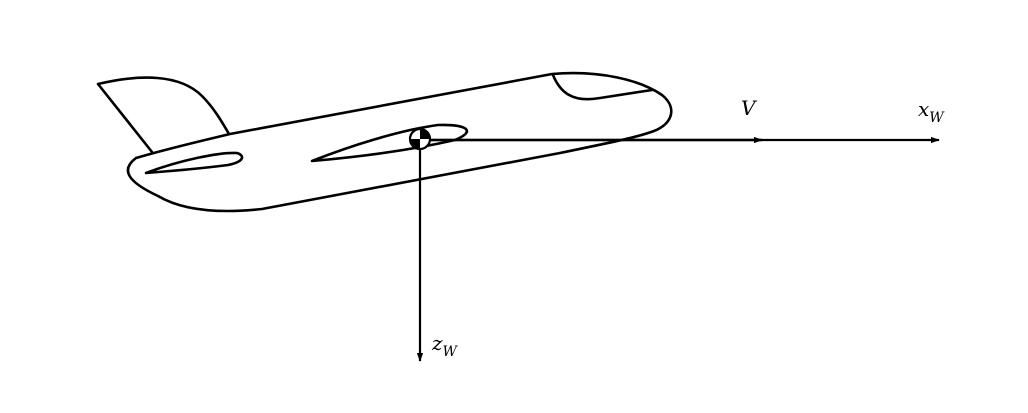  What do you see at coordinates (749, 108) in the screenshot?
I see `velocity-label: V` at bounding box center [749, 108].